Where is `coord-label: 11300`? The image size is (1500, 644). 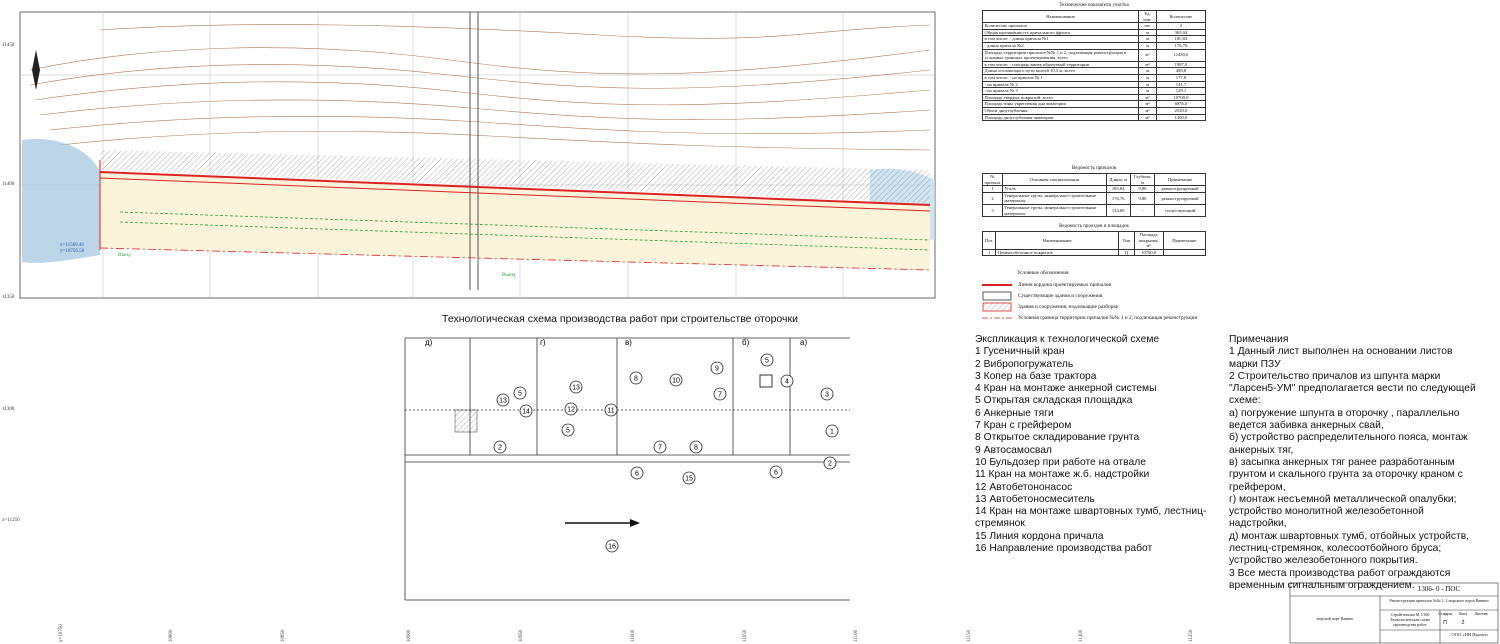
coord-label: 11300 is located at coordinates (8, 409).